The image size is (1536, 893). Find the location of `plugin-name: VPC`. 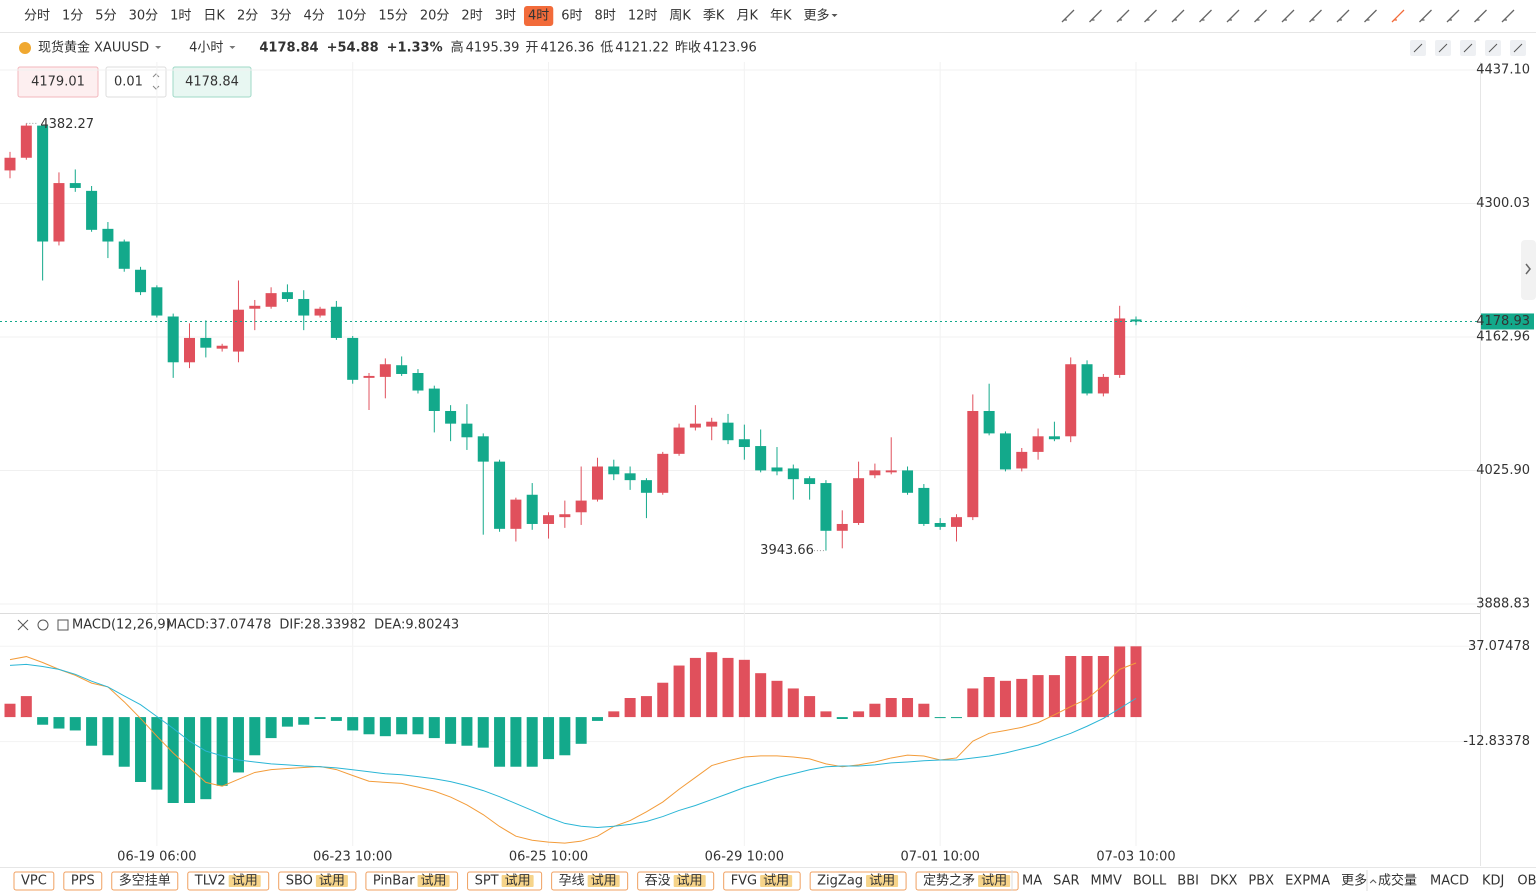

plugin-name: VPC is located at coordinates (34, 881).